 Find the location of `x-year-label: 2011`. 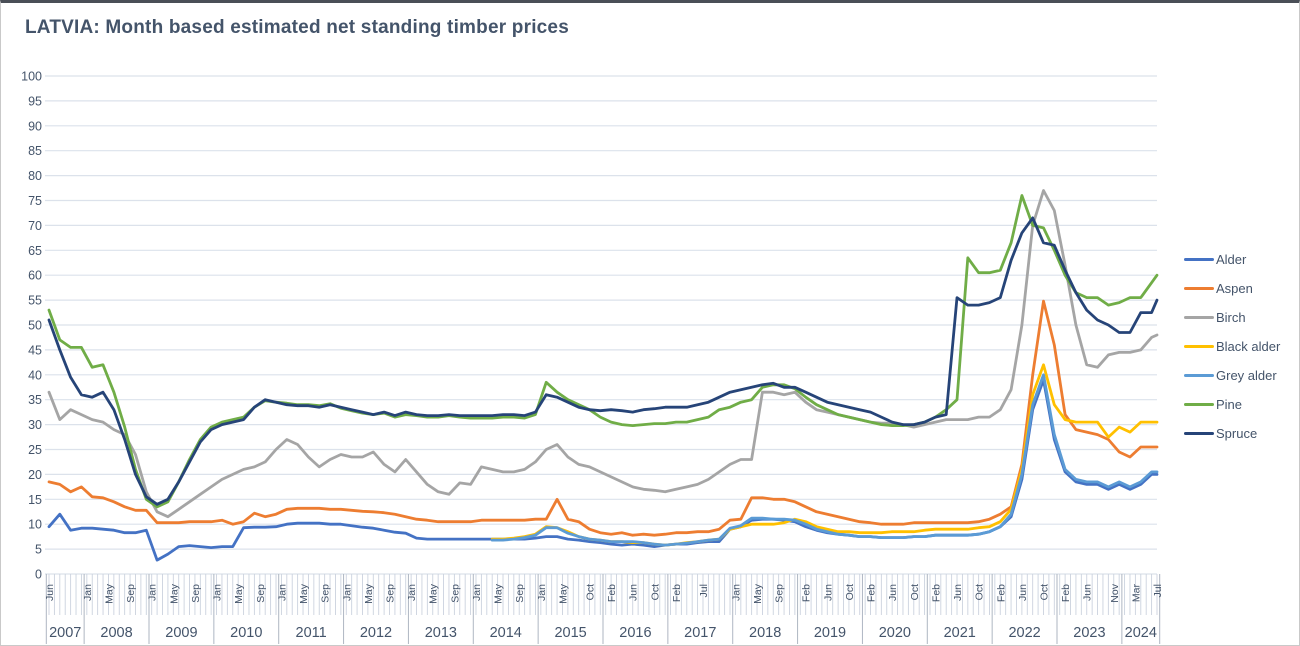

x-year-label: 2011 is located at coordinates (311, 633).